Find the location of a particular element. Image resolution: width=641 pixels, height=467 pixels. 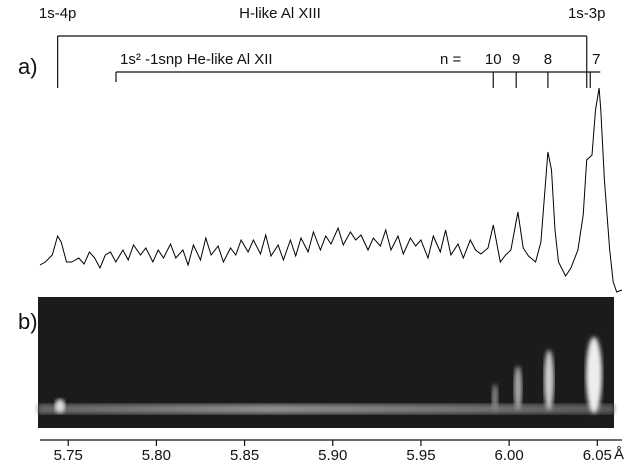

line-label: 1s-4p is located at coordinates (58, 13).